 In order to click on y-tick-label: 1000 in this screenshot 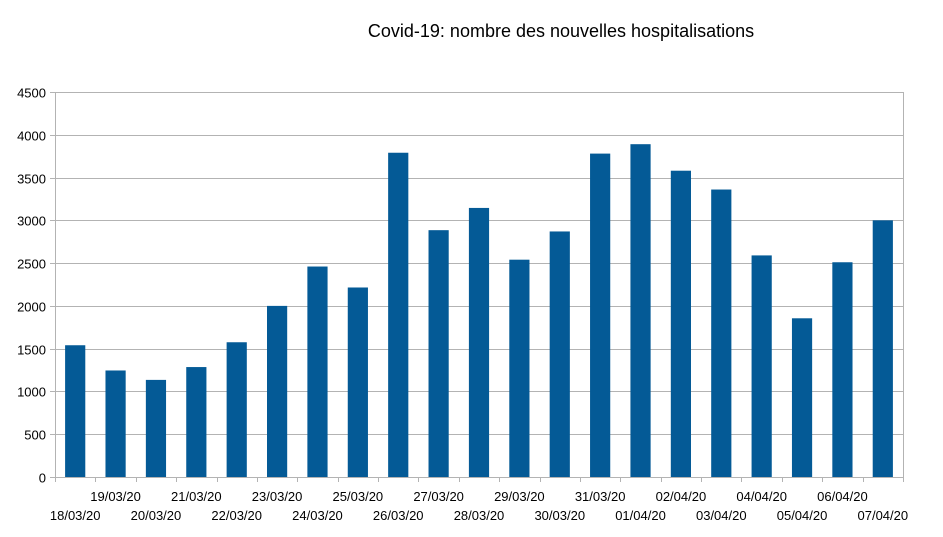, I will do `click(31, 392)`.